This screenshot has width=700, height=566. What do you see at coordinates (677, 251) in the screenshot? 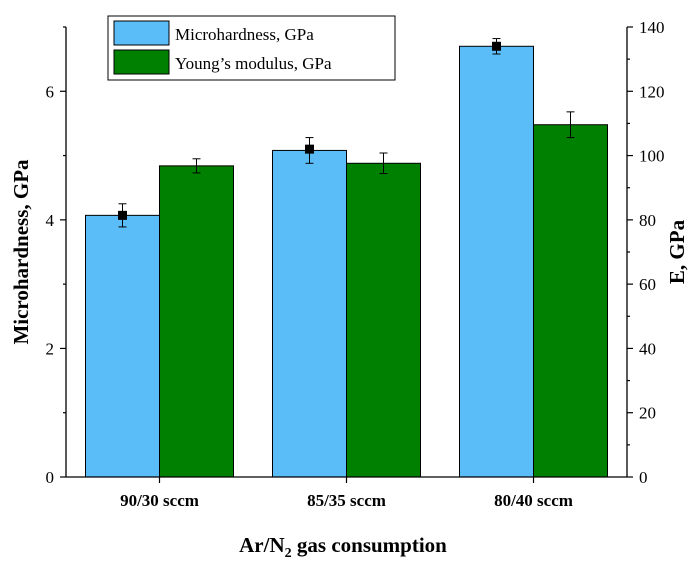
I see `y-axis-title-right: E, GPa` at bounding box center [677, 251].